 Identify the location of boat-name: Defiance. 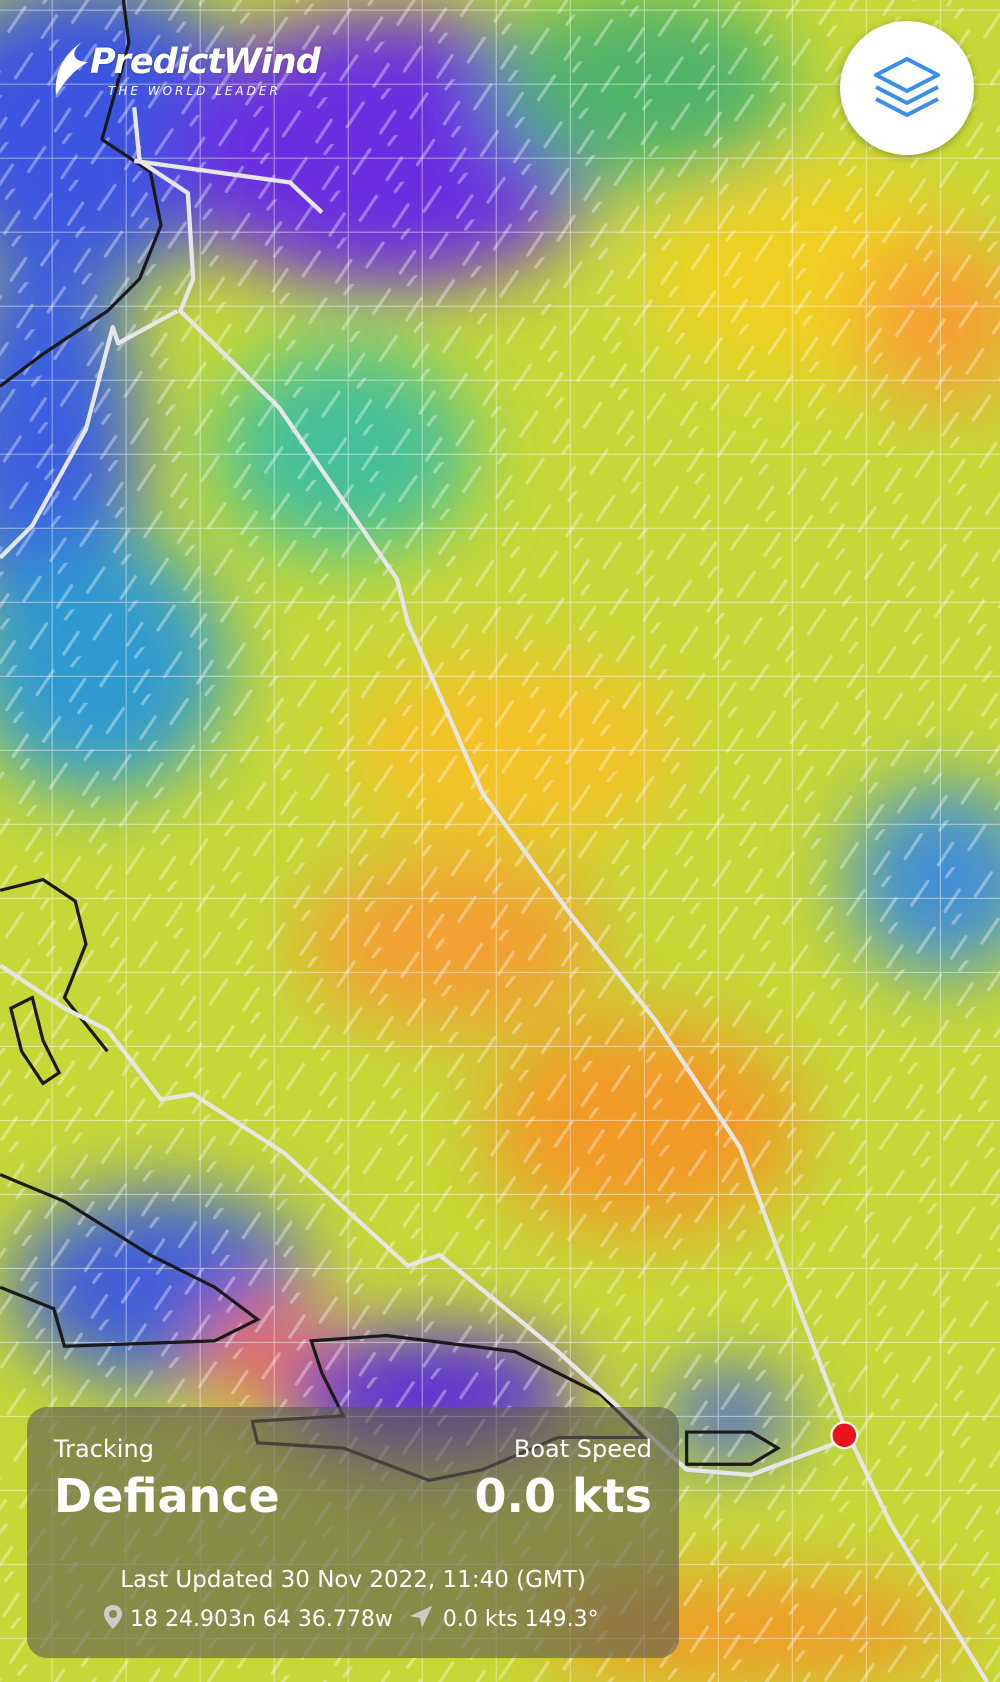
(167, 1496).